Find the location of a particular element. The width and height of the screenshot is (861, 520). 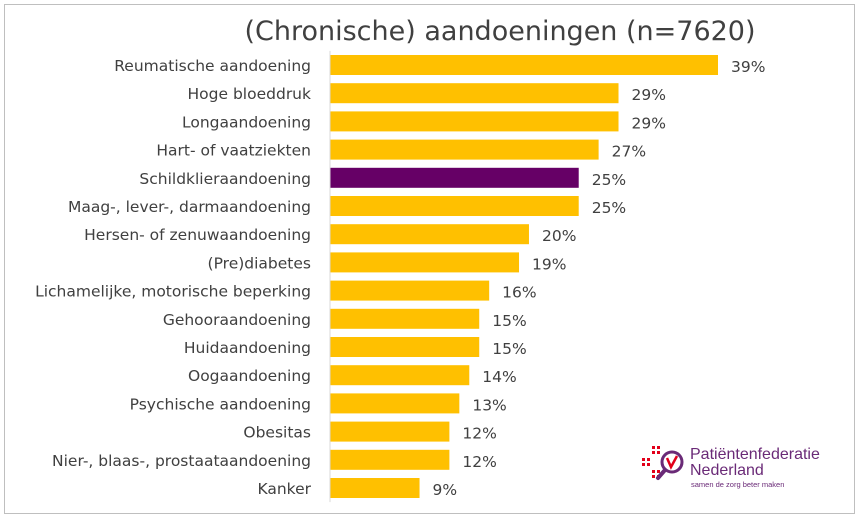

value-label: 13% is located at coordinates (489, 405).